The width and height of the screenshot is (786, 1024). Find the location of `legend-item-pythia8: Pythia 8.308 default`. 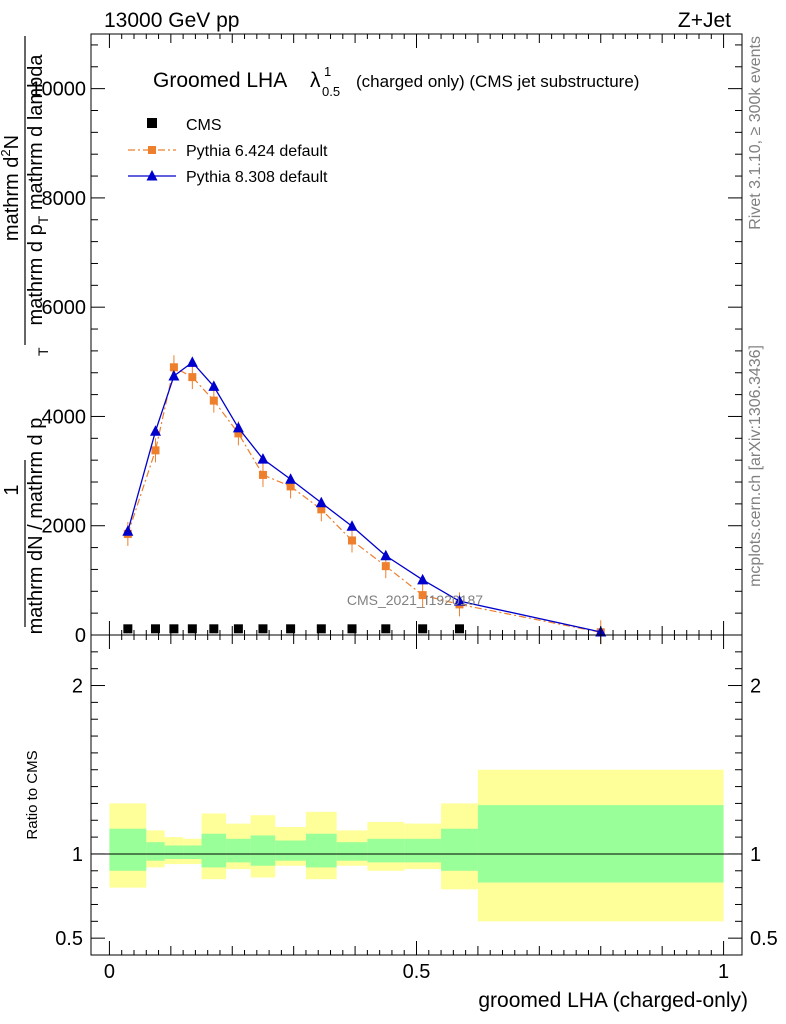

legend-item-pythia8: Pythia 8.308 default is located at coordinates (228, 177).